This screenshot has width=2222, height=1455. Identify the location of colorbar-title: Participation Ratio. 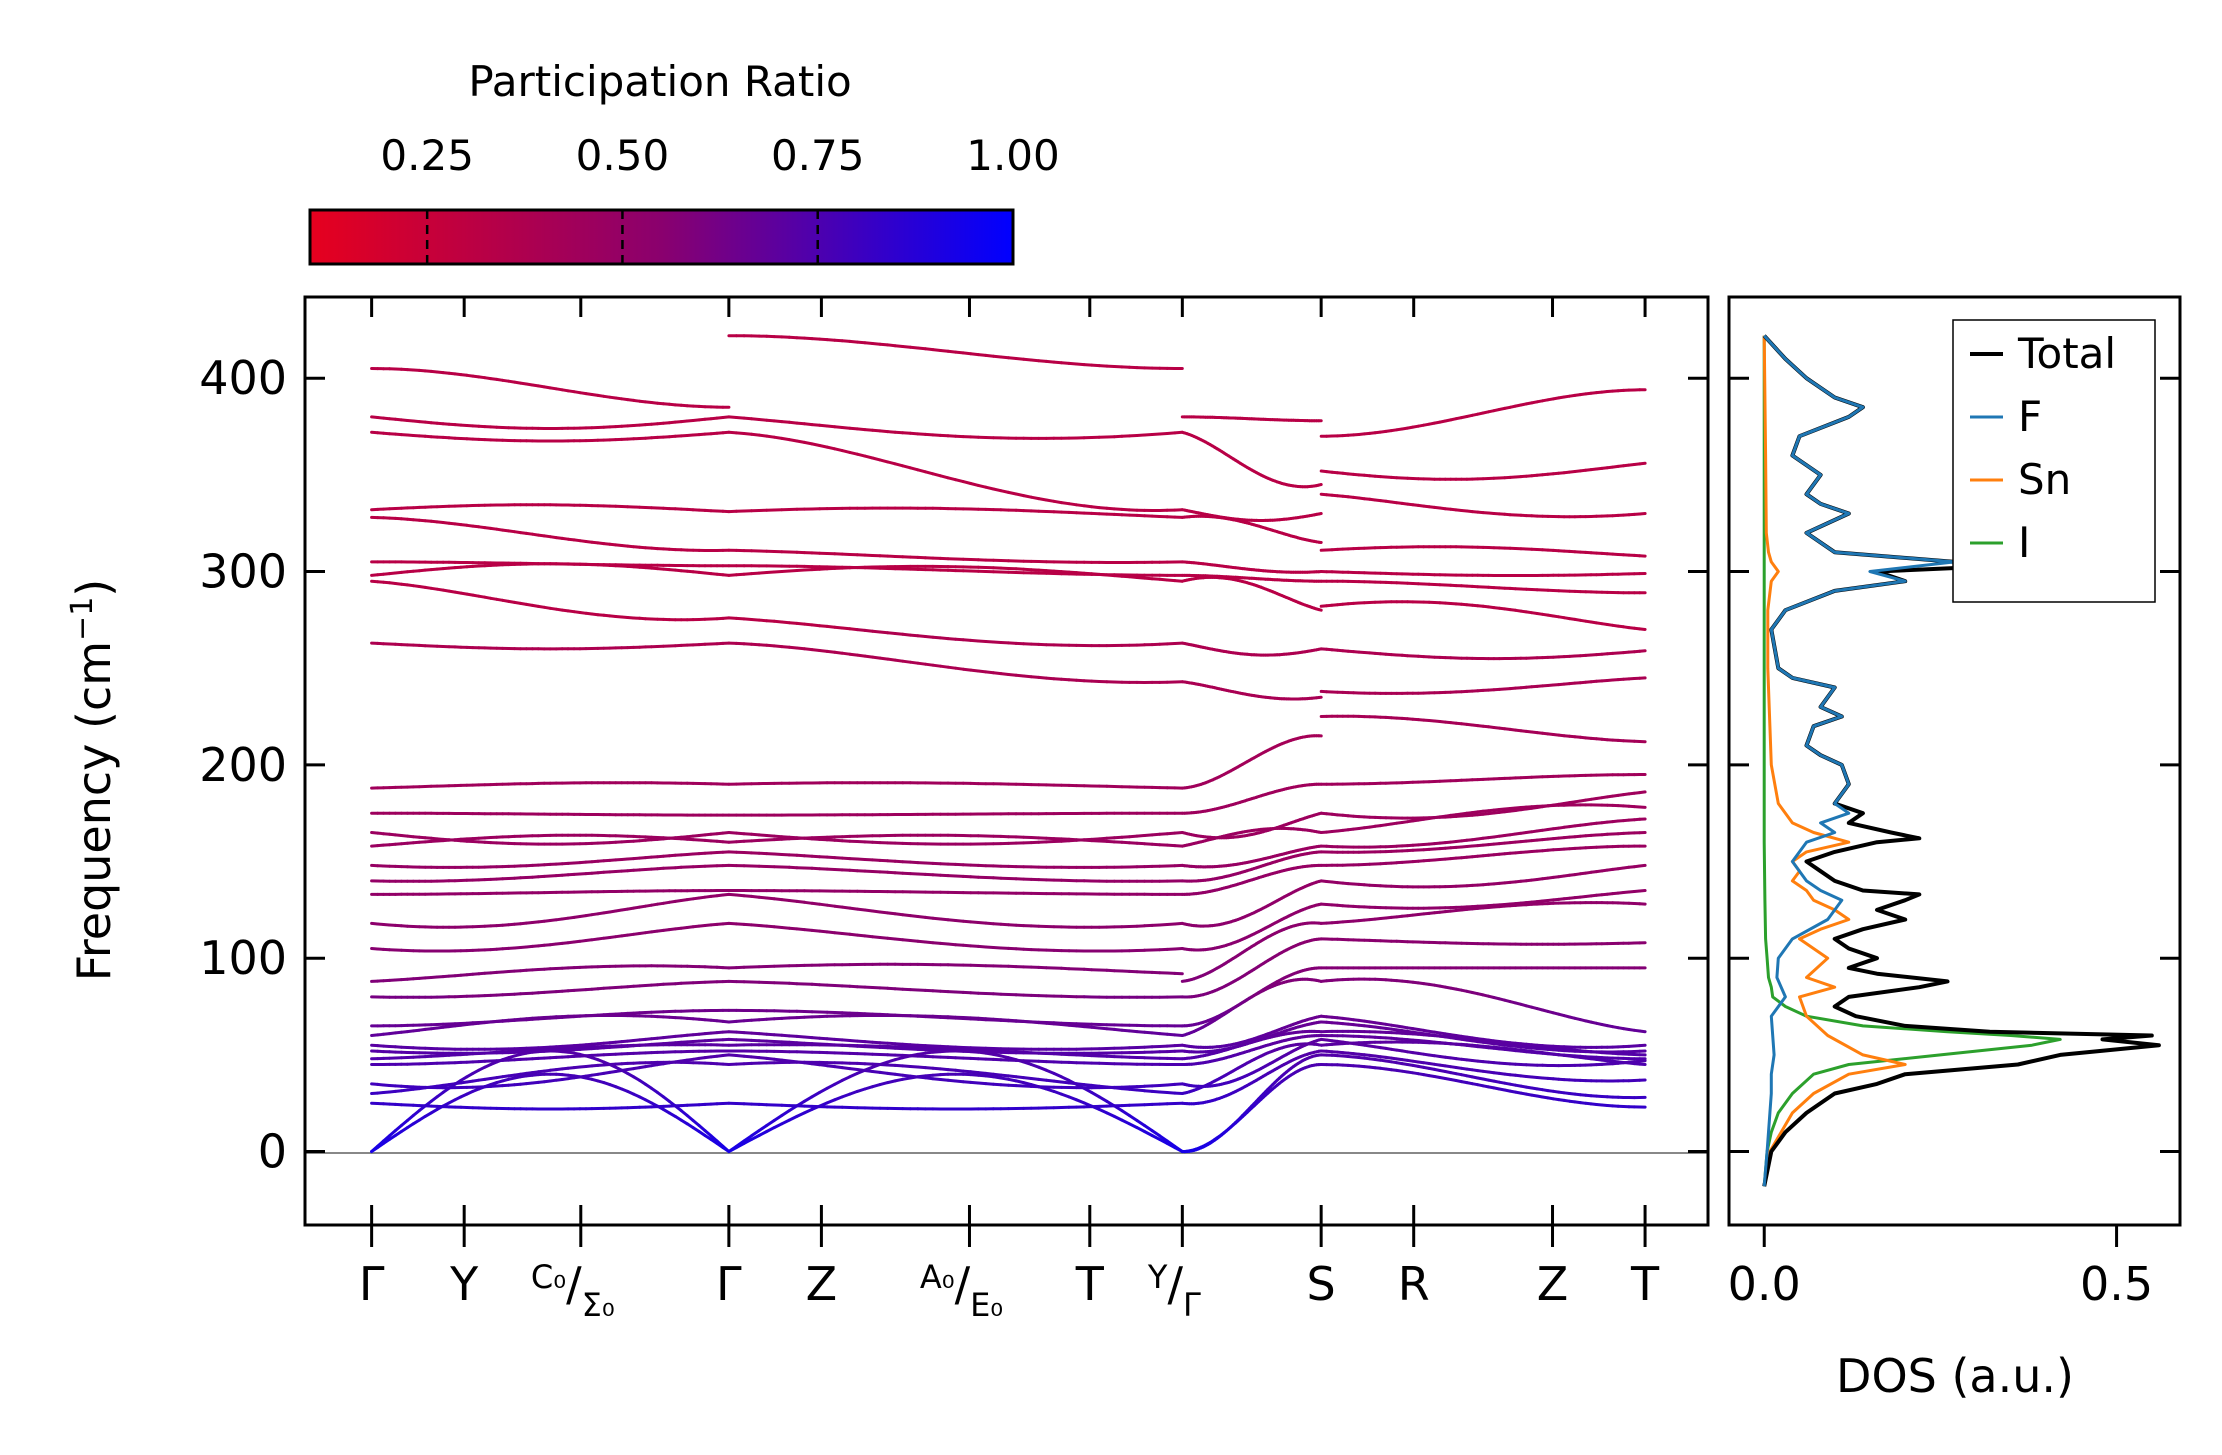
(659, 81).